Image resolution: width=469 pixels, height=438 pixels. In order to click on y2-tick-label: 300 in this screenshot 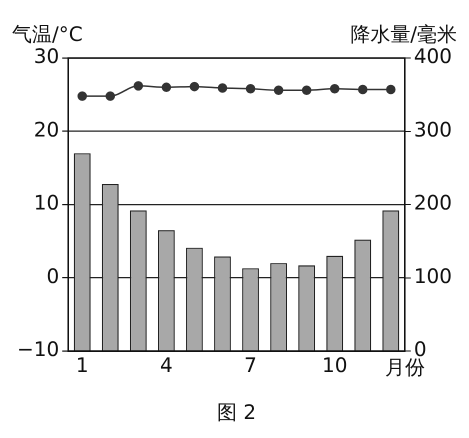, I will do `click(433, 129)`.